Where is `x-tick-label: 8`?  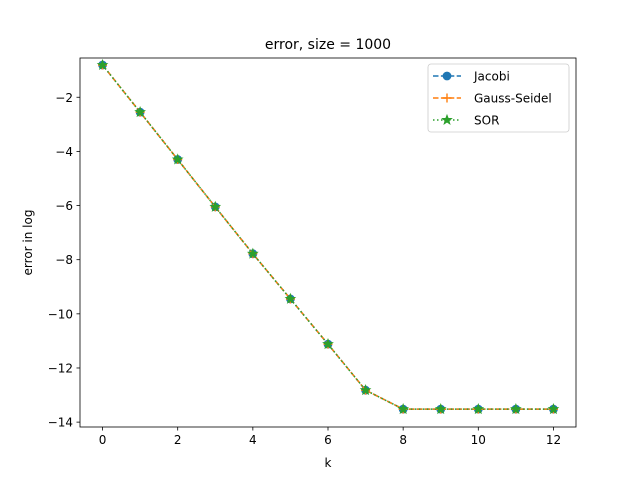
x-tick-label: 8 is located at coordinates (403, 440).